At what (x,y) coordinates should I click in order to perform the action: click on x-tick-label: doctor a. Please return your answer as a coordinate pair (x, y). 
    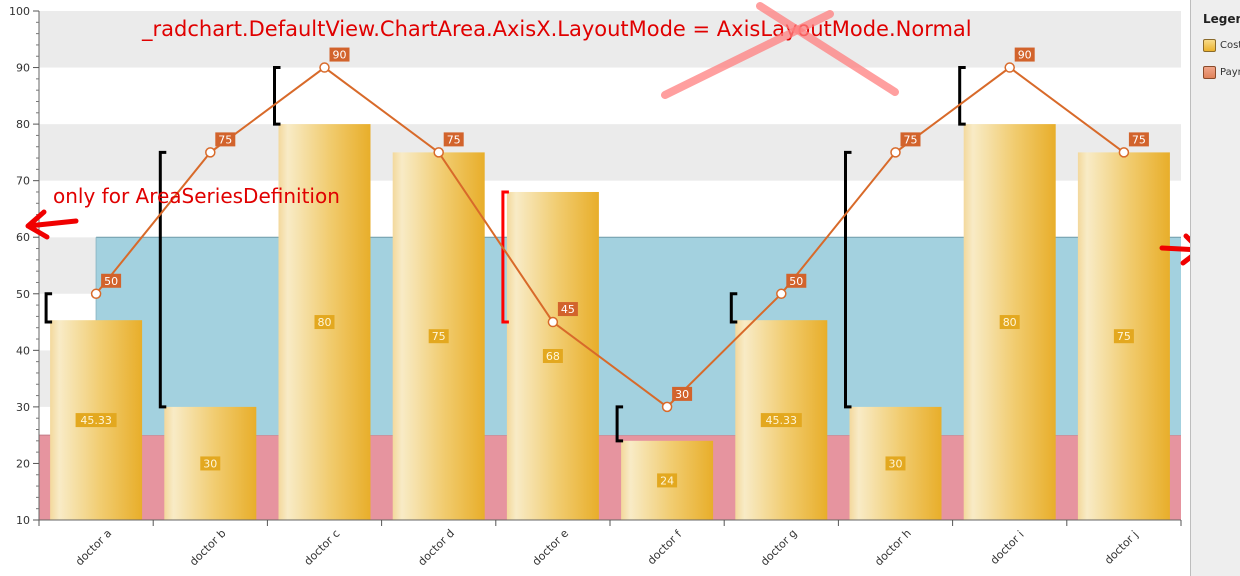
    Looking at the image, I should click on (93, 547).